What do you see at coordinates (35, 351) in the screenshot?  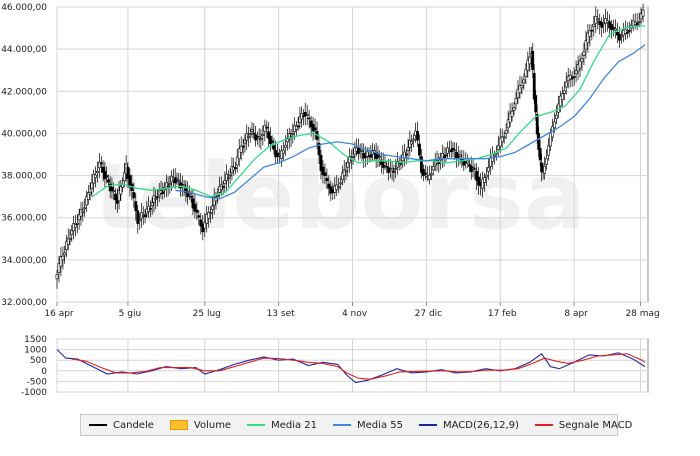 I see `macd-y-tick-label: 1000` at bounding box center [35, 351].